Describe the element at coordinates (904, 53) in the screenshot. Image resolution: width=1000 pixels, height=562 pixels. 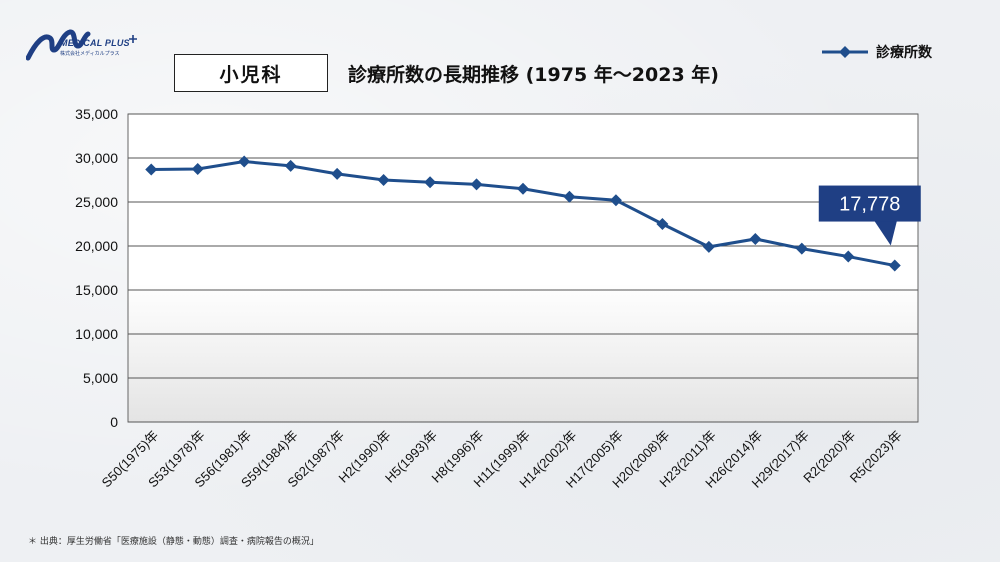
I see `legend-label: 診療所数` at that location.